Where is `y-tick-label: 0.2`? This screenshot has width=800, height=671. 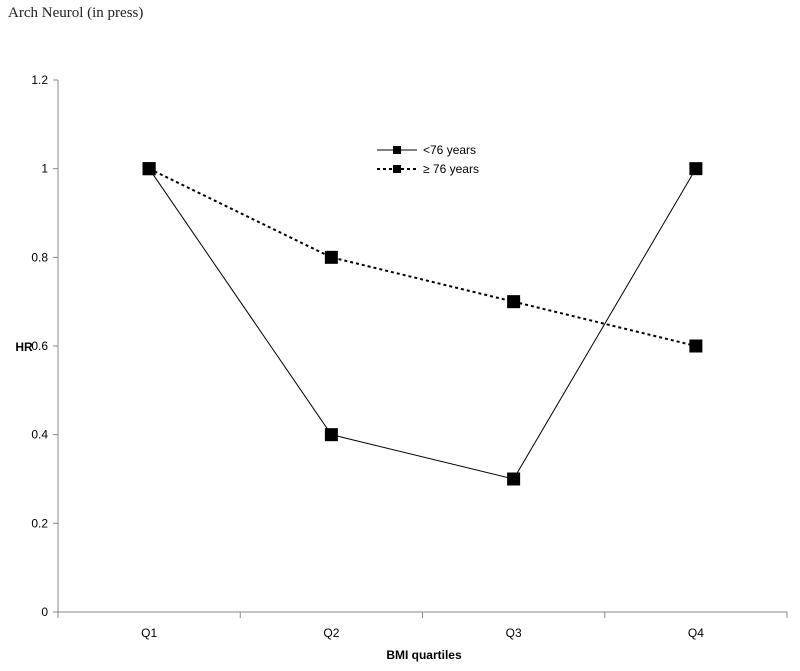
y-tick-label: 0.2 is located at coordinates (39, 523).